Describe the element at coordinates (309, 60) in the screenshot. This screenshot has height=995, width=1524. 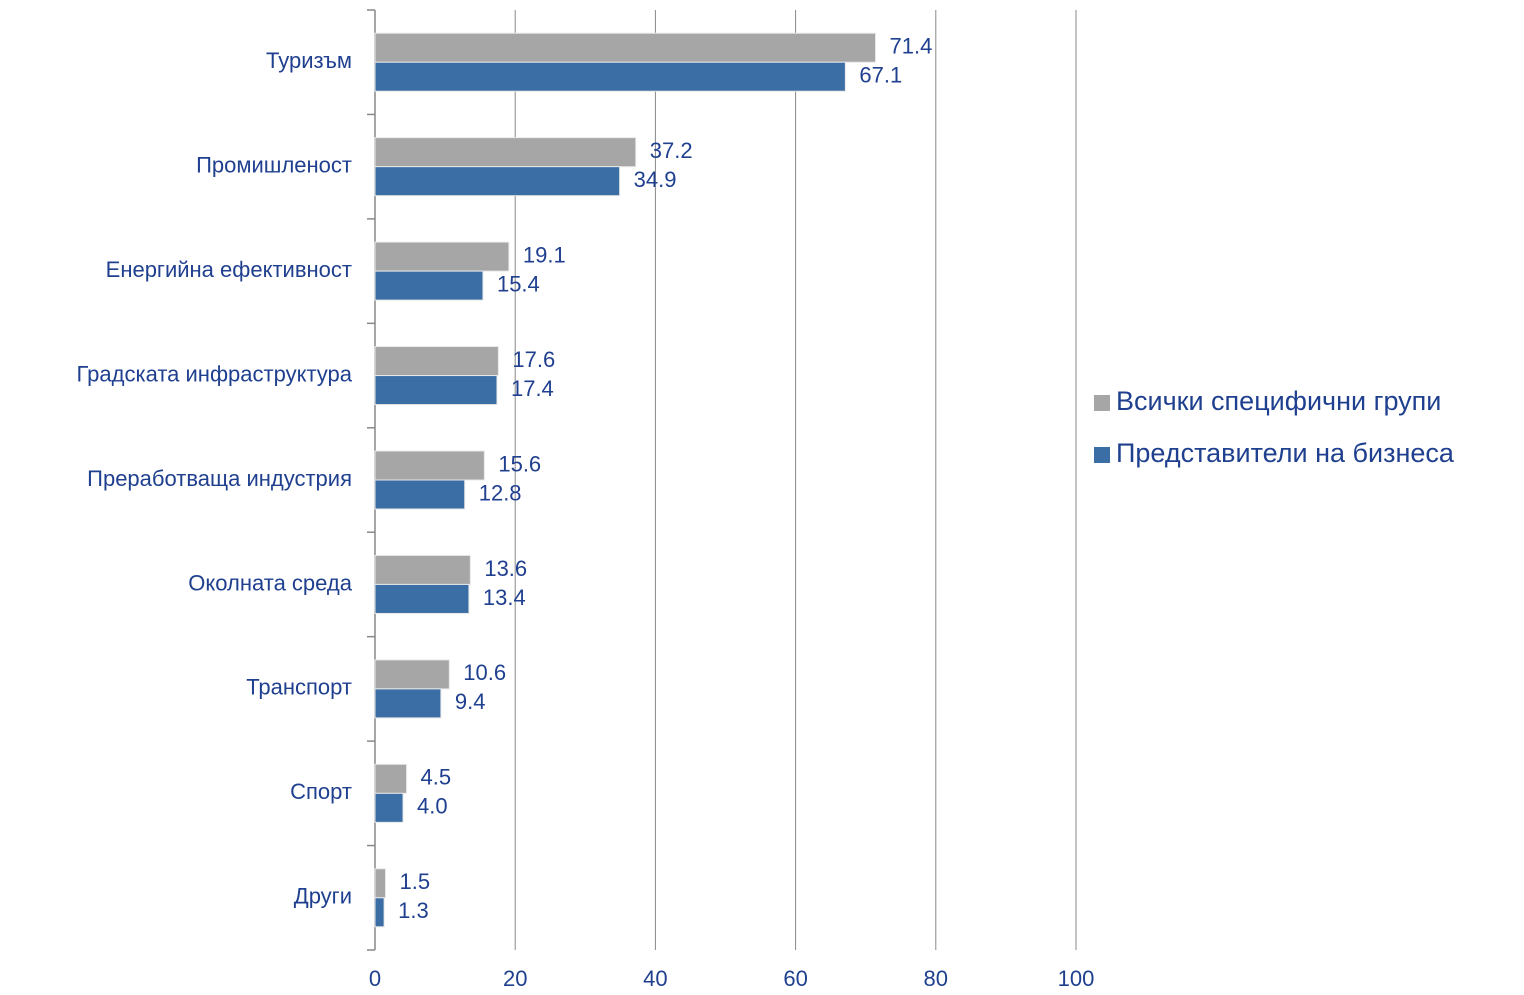
I see `y-tick-label: Туризъм` at that location.